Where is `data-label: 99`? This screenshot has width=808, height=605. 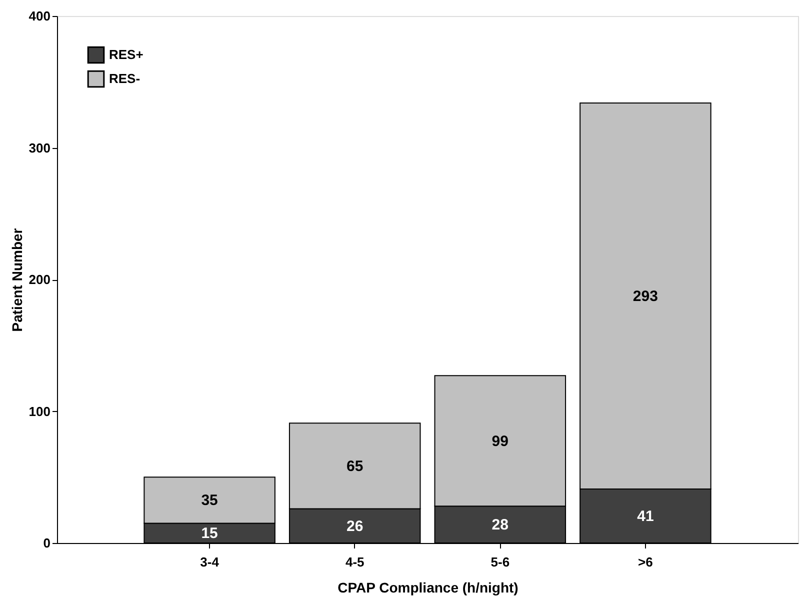
data-label: 99 is located at coordinates (500, 441).